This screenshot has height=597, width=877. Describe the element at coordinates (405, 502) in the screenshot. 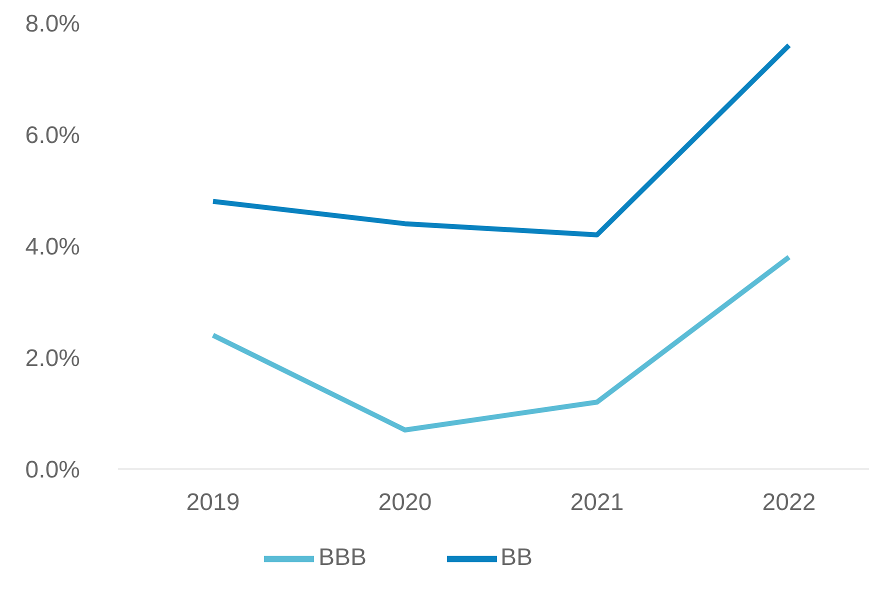

I see `x-tick-label: 2020` at that location.